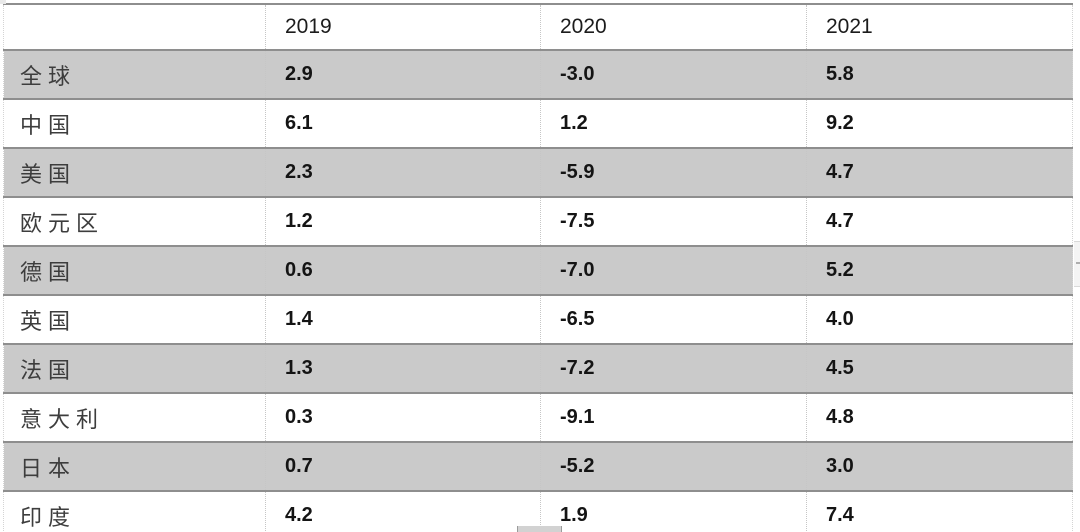  What do you see at coordinates (403, 222) in the screenshot?
I see `value-cell-2019: 1.2` at bounding box center [403, 222].